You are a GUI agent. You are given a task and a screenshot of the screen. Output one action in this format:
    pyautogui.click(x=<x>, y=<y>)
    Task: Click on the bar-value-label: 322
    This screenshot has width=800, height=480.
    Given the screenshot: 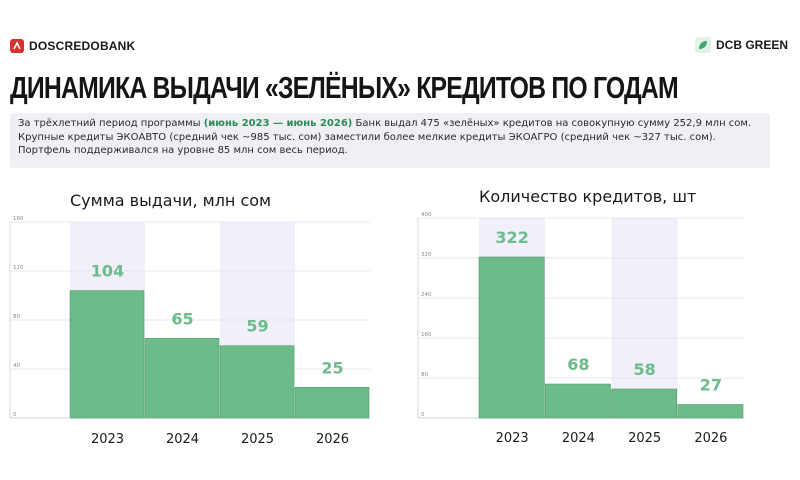 What is the action you would take?
    pyautogui.click(x=511, y=237)
    